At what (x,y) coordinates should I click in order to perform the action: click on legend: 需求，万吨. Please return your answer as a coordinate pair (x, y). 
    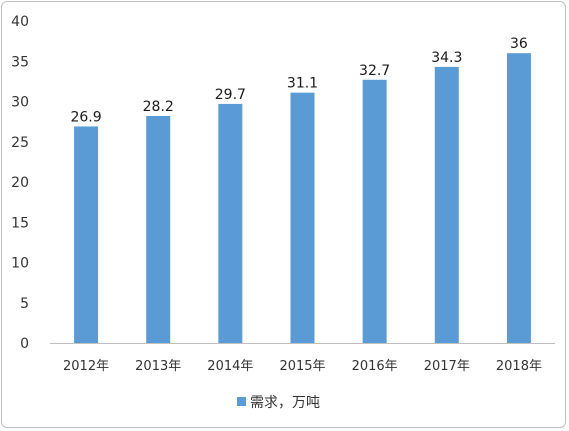
    Looking at the image, I should click on (278, 403).